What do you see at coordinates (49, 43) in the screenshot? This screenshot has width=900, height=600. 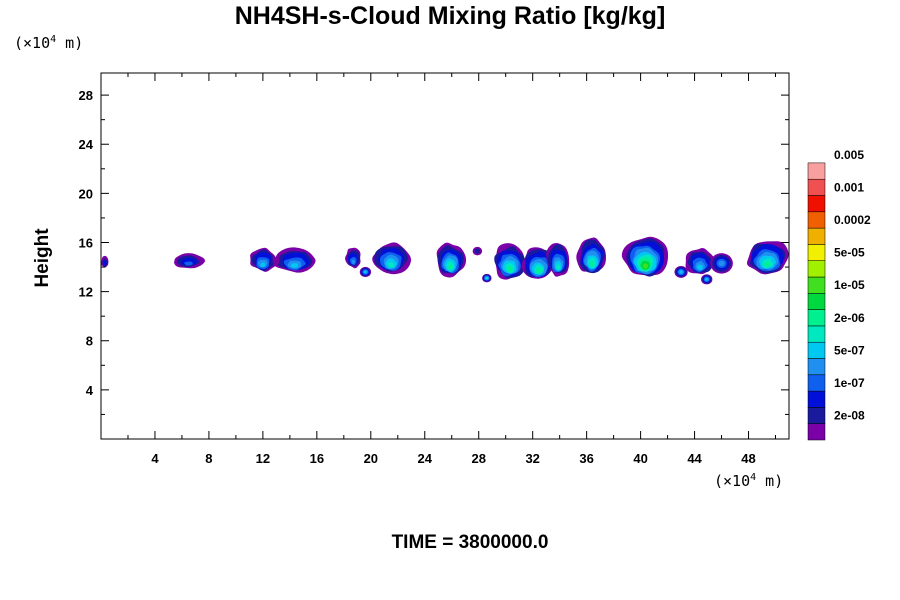 I see `y-unit-label: (×104 m)` at bounding box center [49, 43].